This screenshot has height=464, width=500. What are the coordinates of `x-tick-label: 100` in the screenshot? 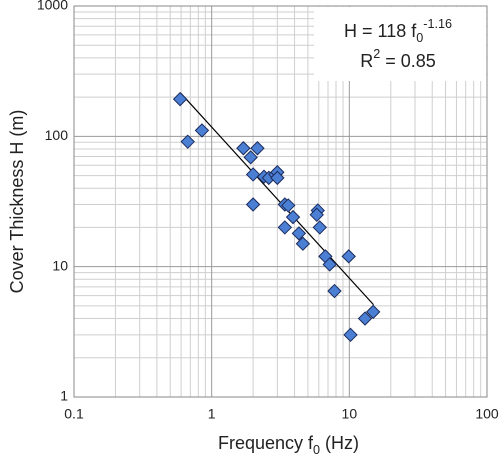 It's located at (487, 414).